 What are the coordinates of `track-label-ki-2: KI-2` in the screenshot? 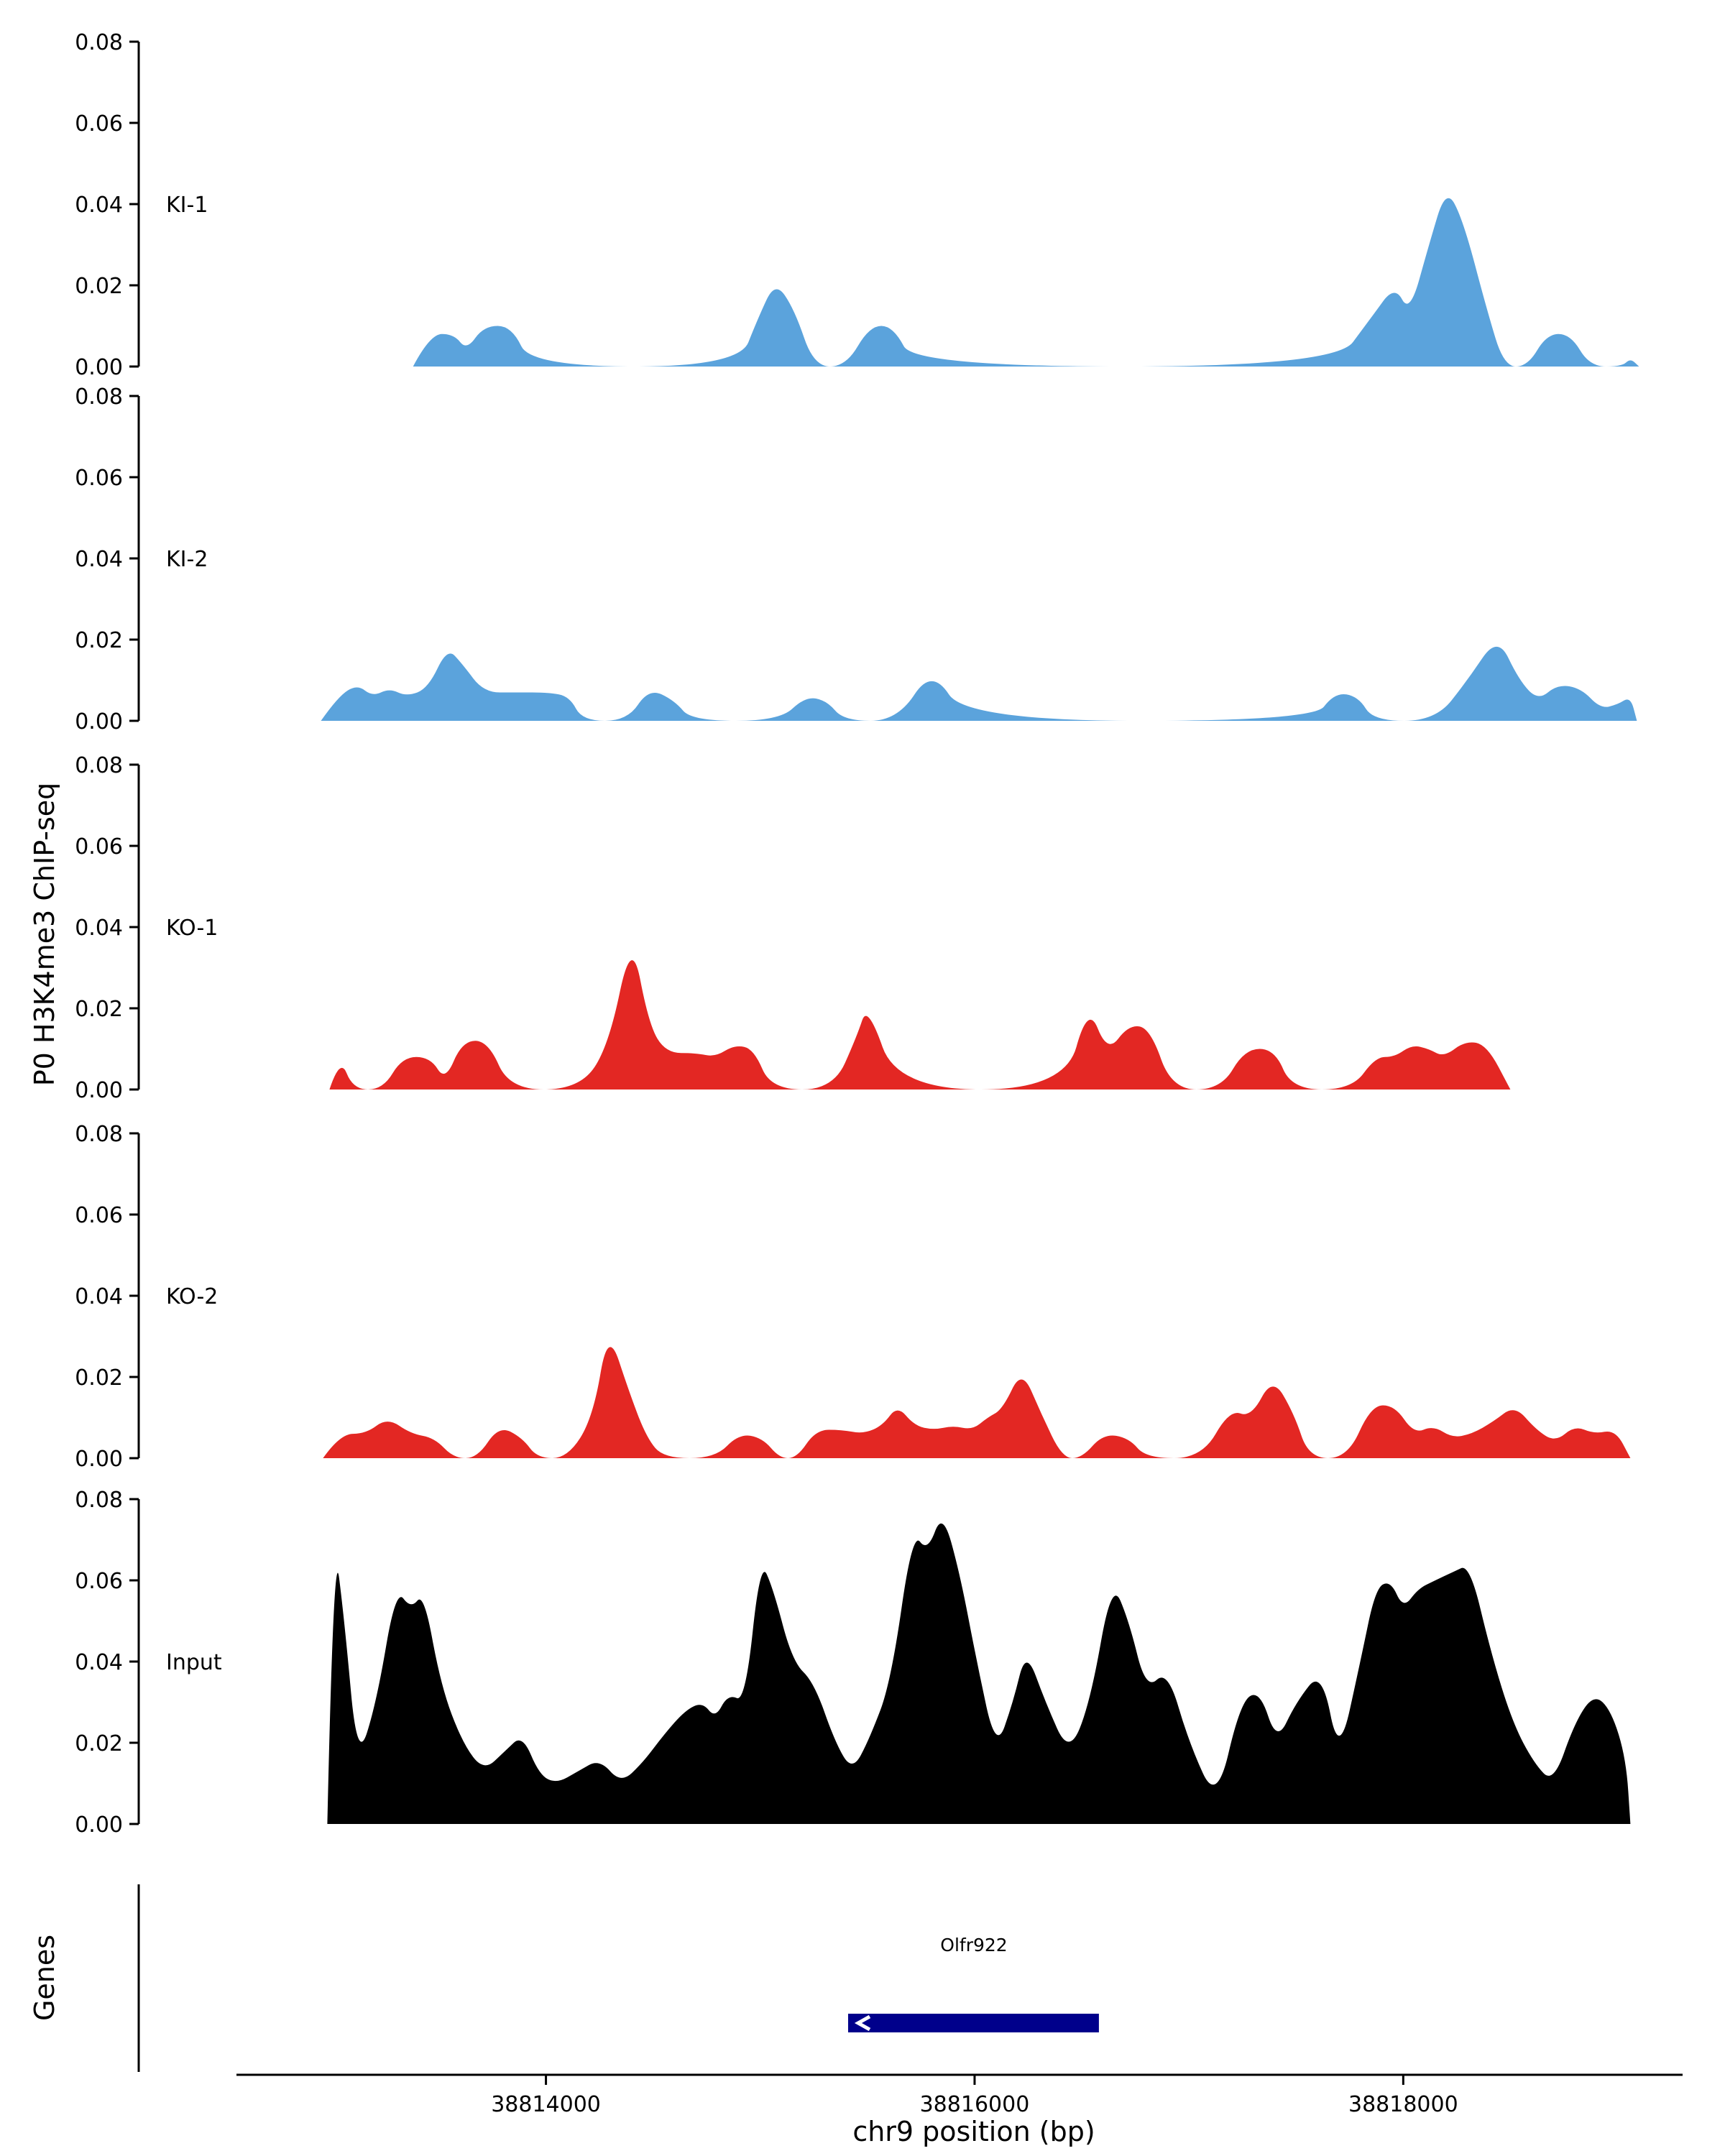 It's located at (187, 560).